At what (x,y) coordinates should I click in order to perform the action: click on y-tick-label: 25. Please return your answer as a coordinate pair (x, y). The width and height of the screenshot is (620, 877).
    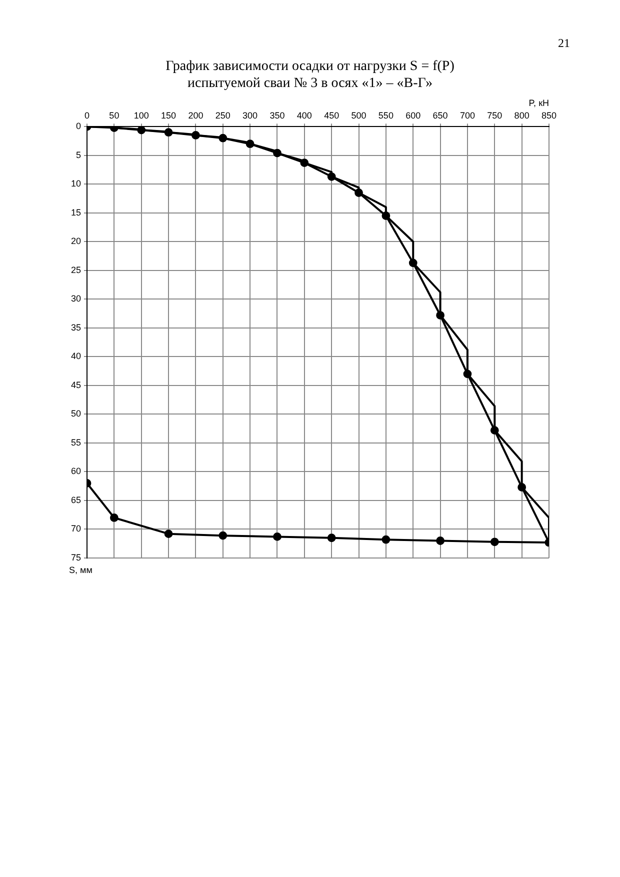
    Looking at the image, I should click on (76, 269).